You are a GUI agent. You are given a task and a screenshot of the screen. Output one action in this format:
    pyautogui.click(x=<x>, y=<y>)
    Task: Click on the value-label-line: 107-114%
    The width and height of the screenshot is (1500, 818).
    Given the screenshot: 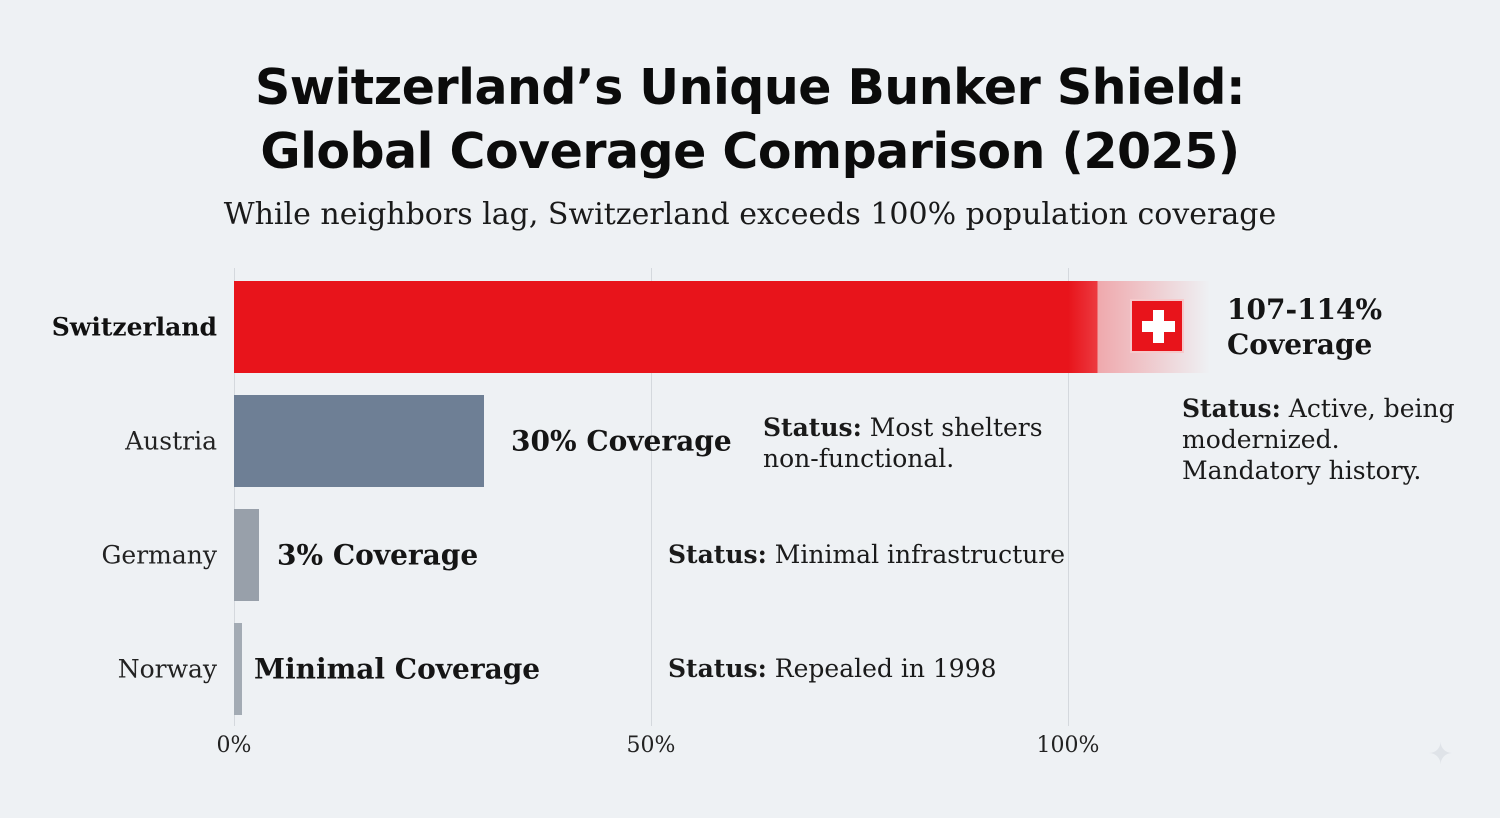 What is the action you would take?
    pyautogui.click(x=1305, y=309)
    